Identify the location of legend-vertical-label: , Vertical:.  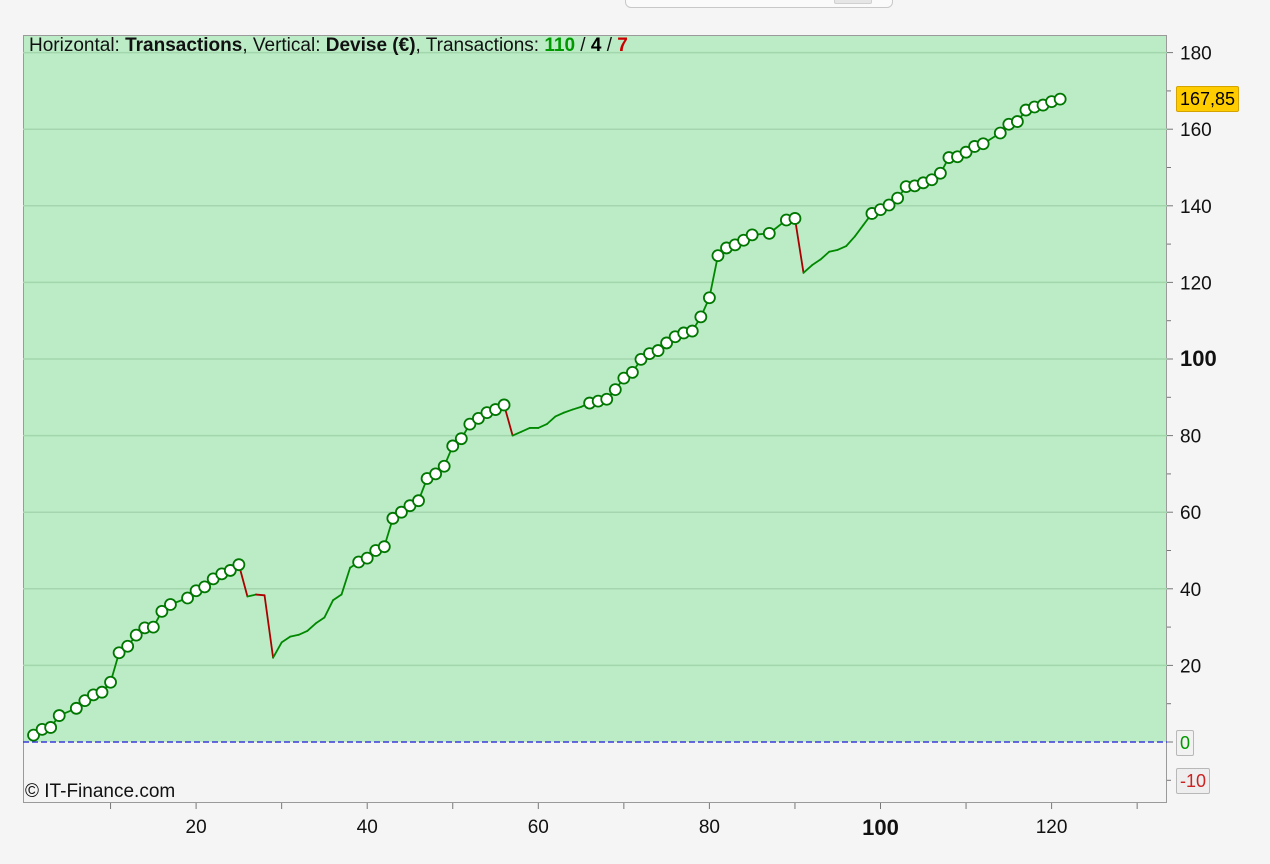
(284, 45).